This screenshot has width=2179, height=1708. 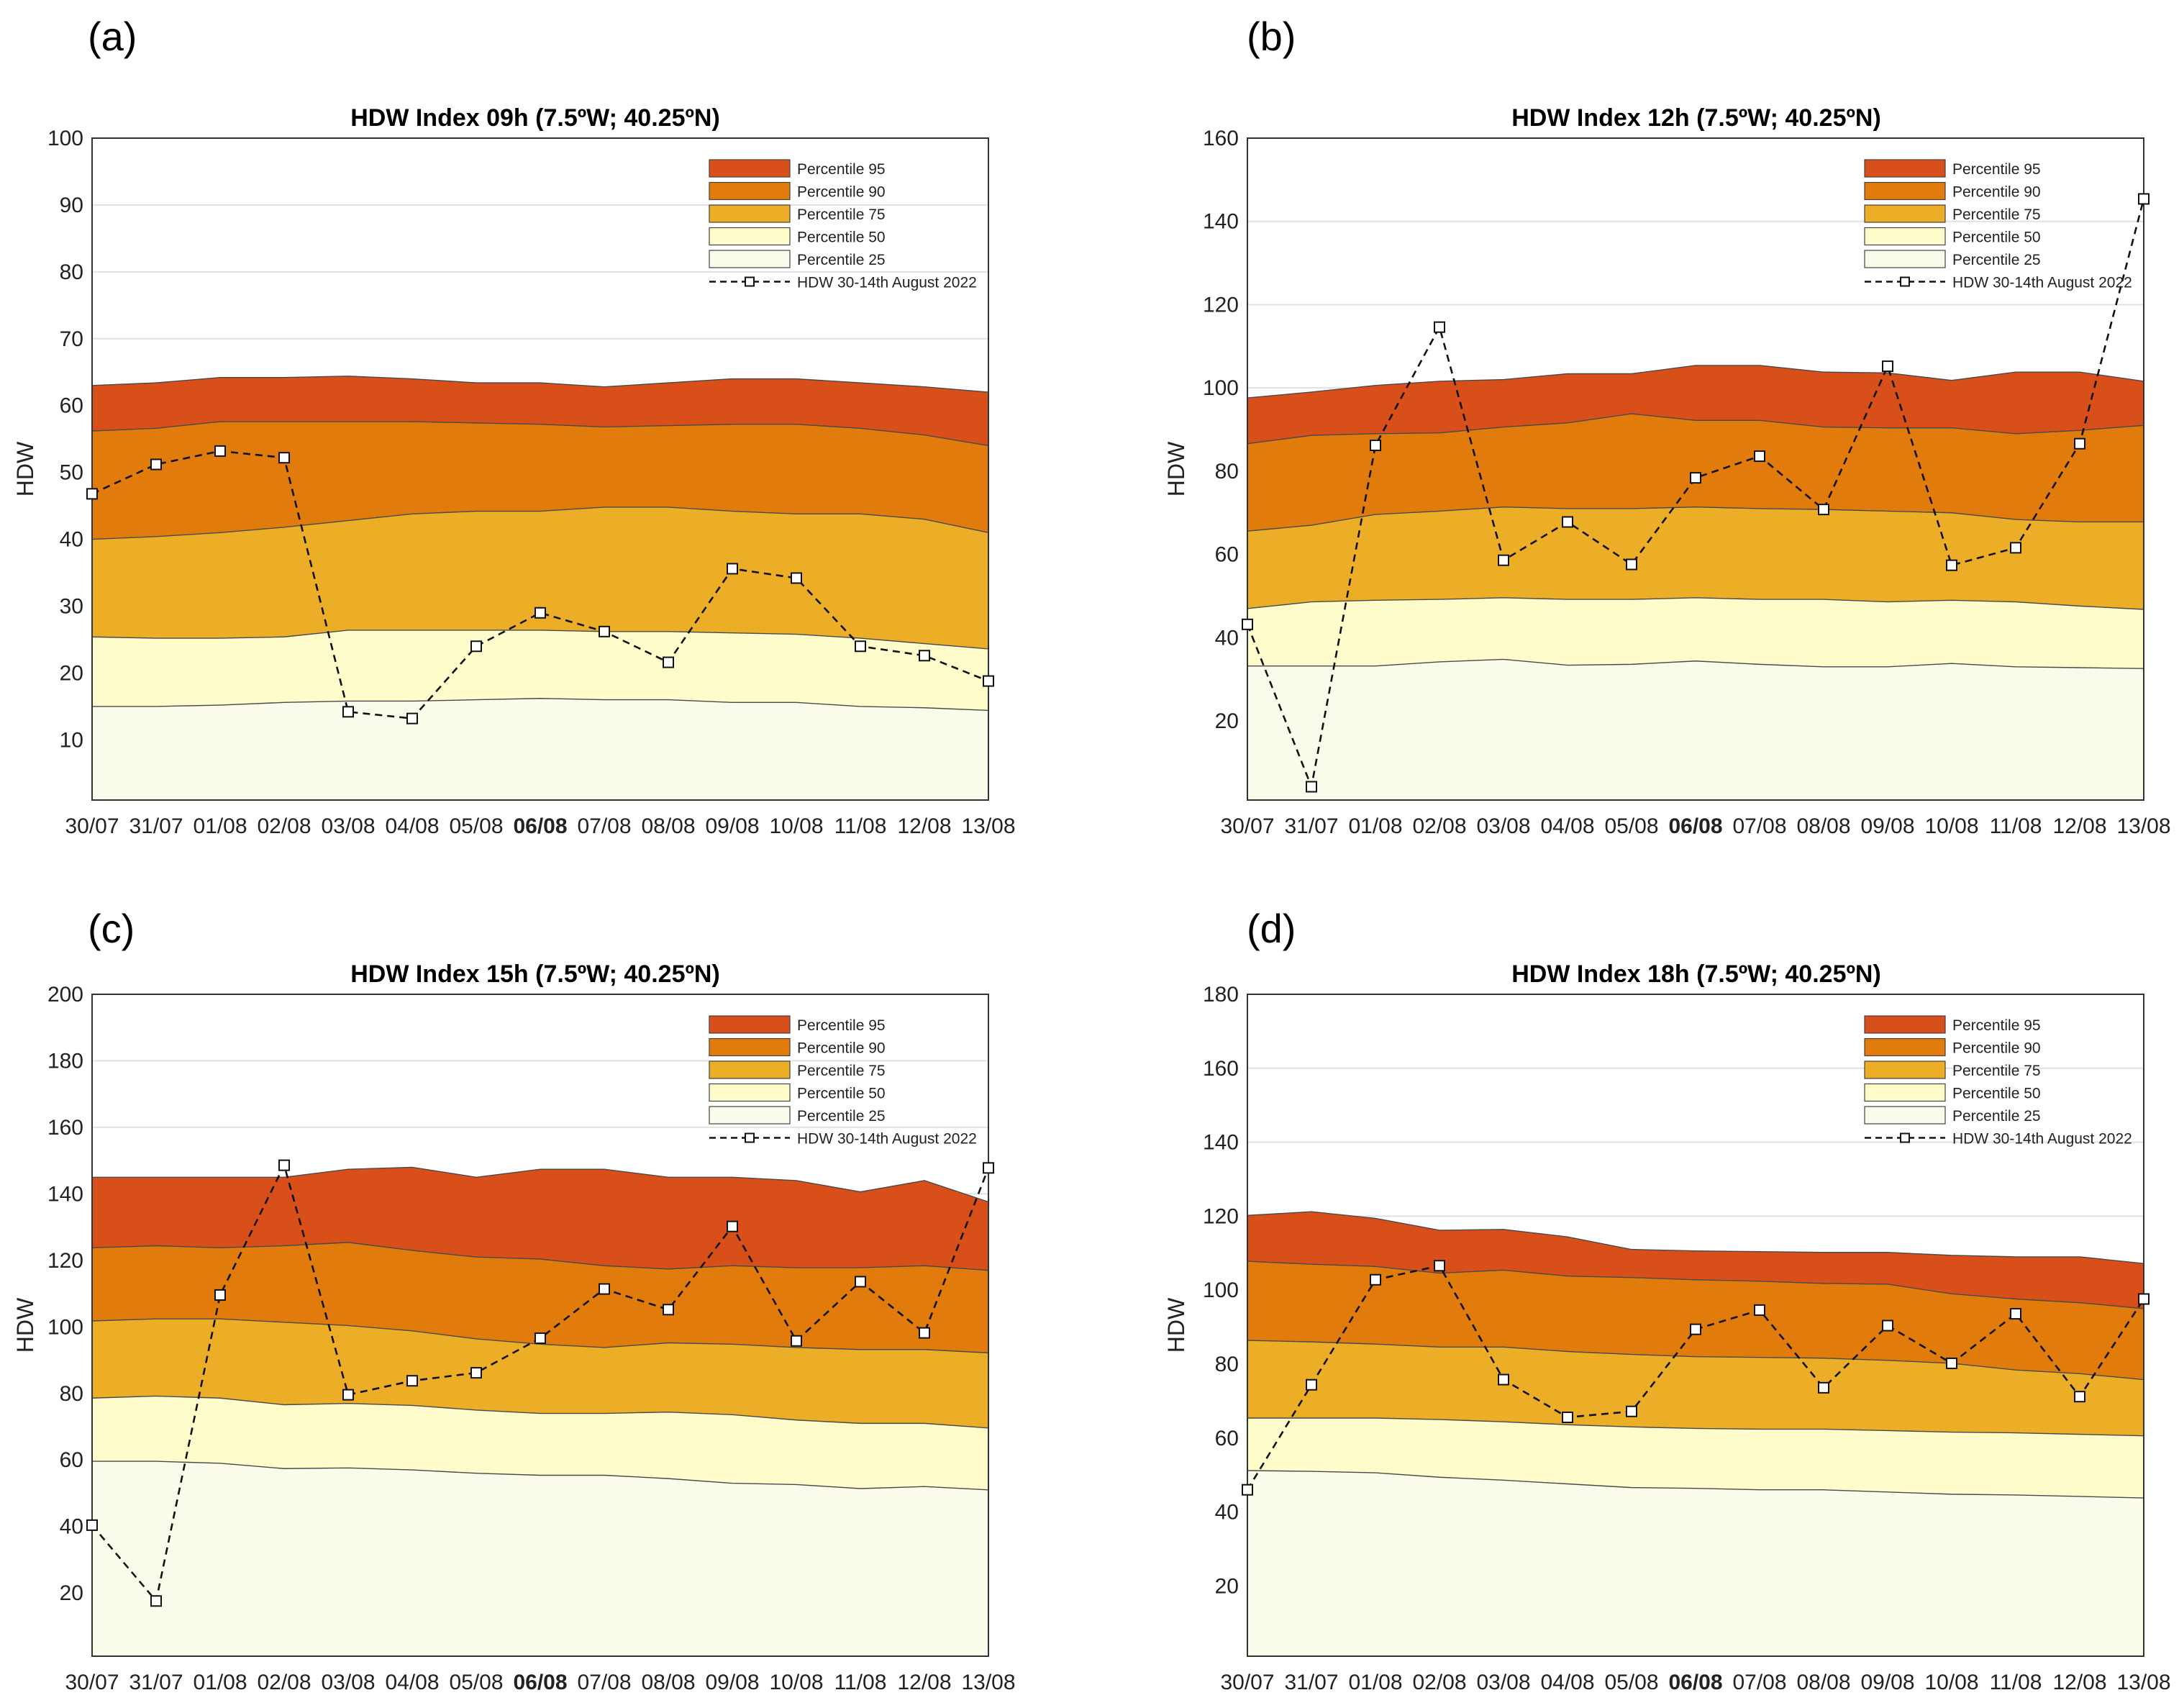 What do you see at coordinates (156, 826) in the screenshot?
I see `x-tick-label: 31/07` at bounding box center [156, 826].